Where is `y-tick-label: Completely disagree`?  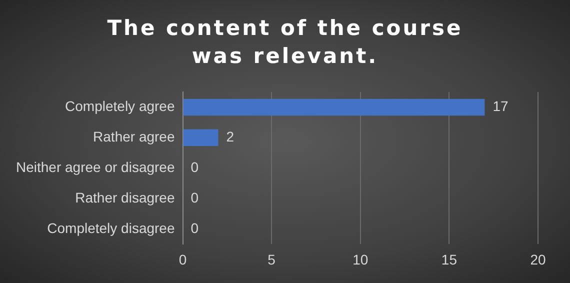 y-tick-label: Completely disagree is located at coordinates (111, 228).